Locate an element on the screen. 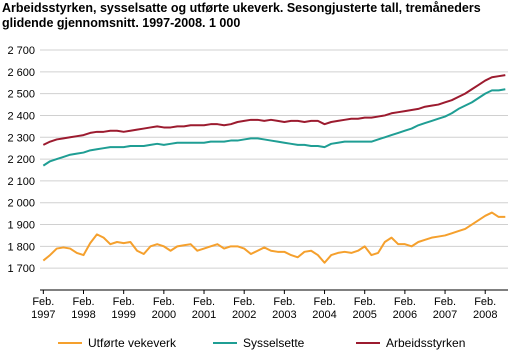 The height and width of the screenshot is (357, 511). x-tick-label: Feb. 2005 is located at coordinates (364, 308).